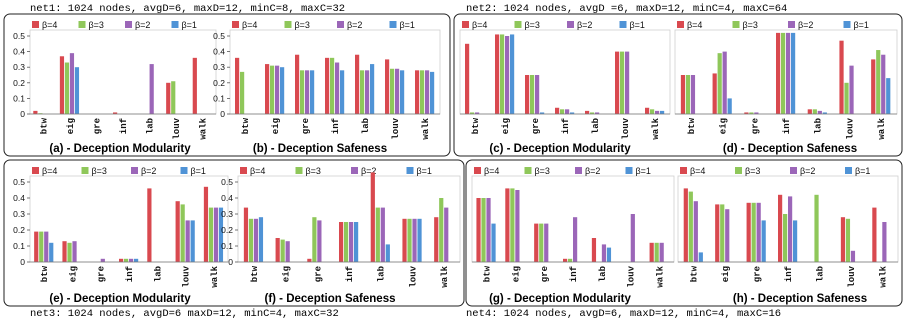  What do you see at coordinates (129, 219) in the screenshot?
I see `plot-area` at bounding box center [129, 219].